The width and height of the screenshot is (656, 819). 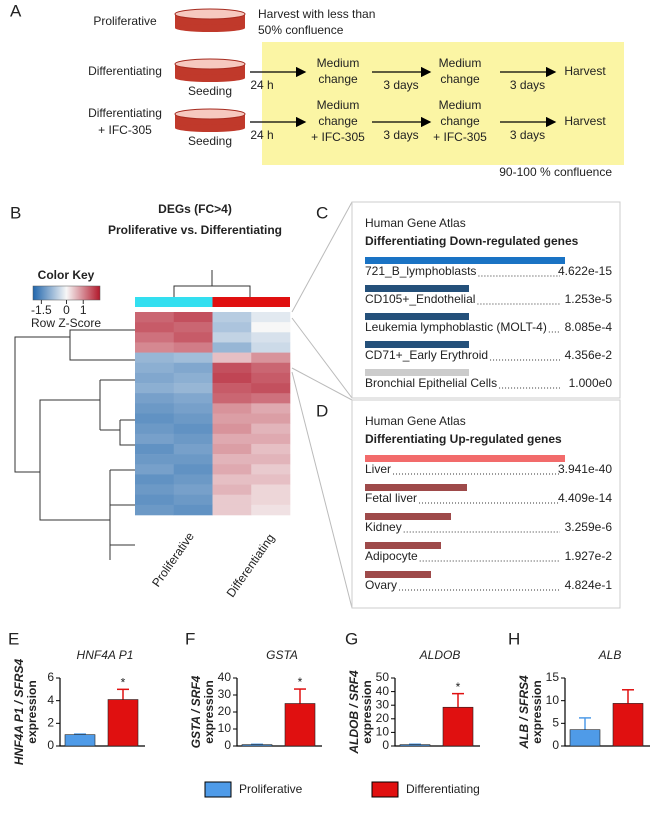 What do you see at coordinates (589, 299) in the screenshot?
I see `term-p-value: 1.253e-5` at bounding box center [589, 299].